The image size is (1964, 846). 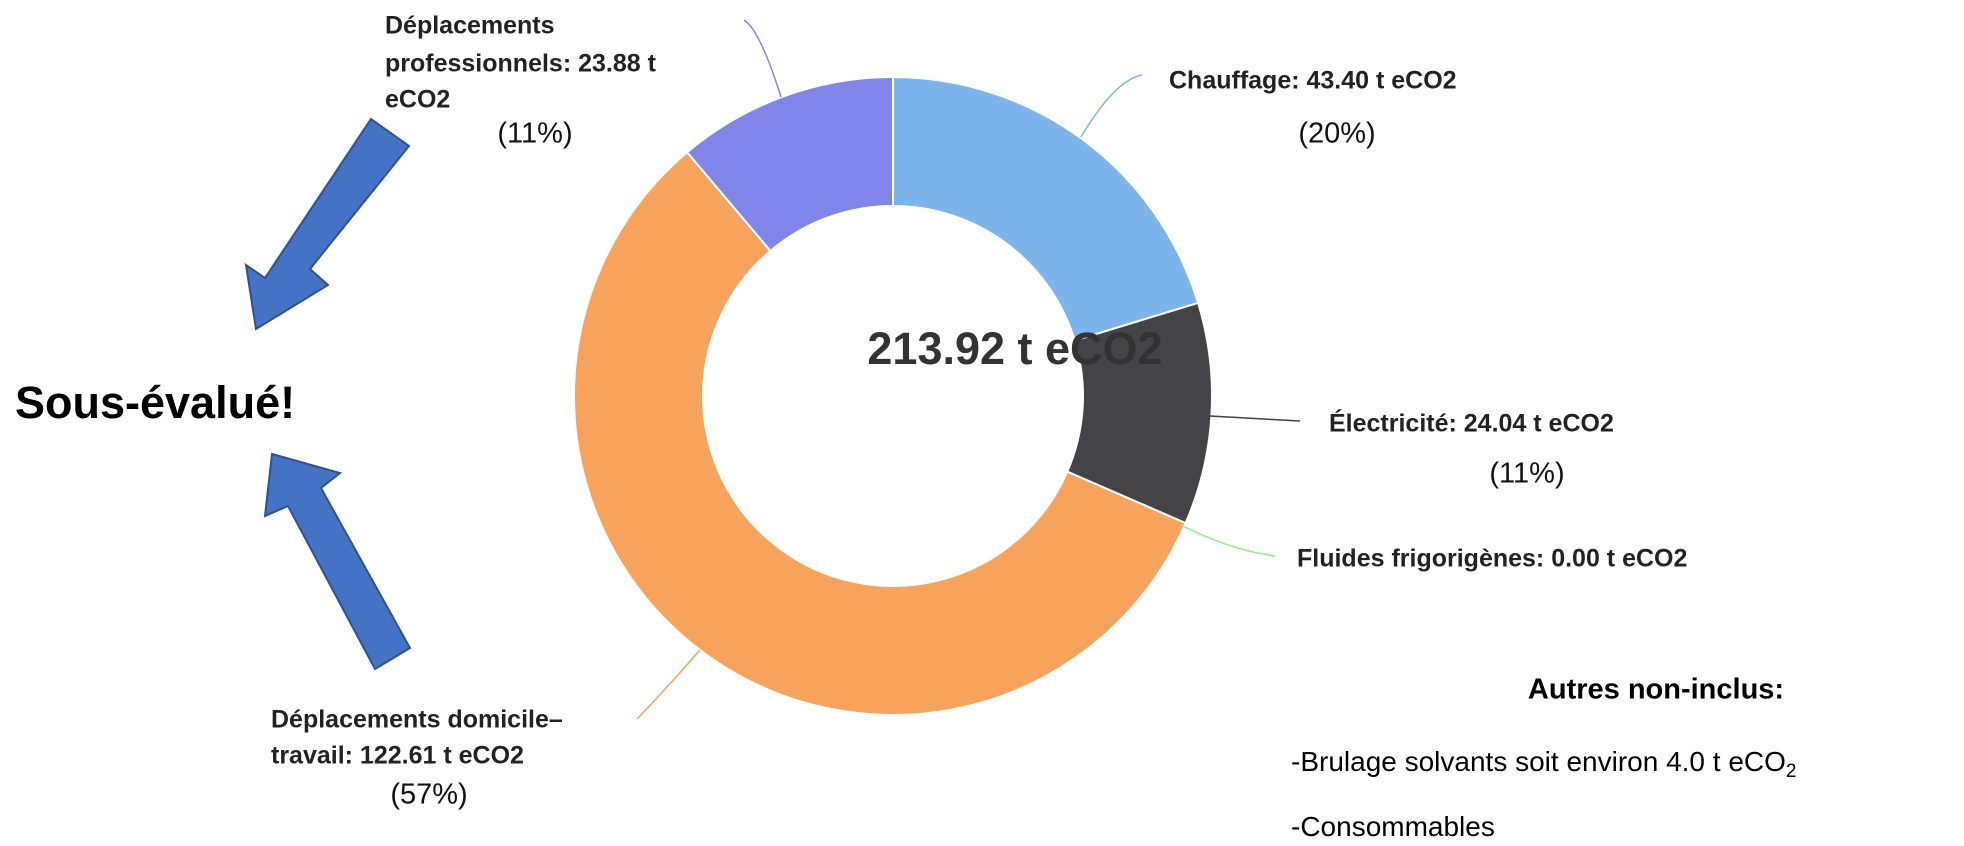 What do you see at coordinates (1336, 134) in the screenshot?
I see `percent-label: (20%)` at bounding box center [1336, 134].